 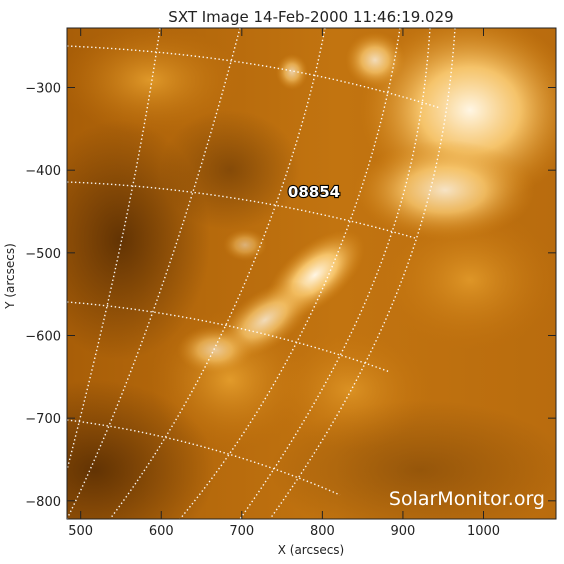 What do you see at coordinates (310, 17) in the screenshot?
I see `chart-title: SXT Image 14-Feb-2000 11:46:19.029` at bounding box center [310, 17].